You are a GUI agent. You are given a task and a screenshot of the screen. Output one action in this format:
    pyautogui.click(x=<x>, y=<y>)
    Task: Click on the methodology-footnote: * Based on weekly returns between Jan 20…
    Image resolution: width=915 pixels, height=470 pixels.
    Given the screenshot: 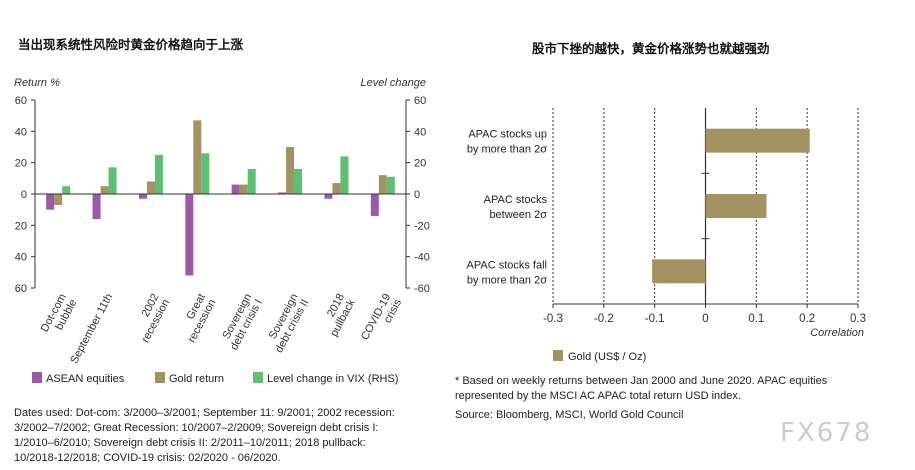 What is the action you would take?
    pyautogui.click(x=641, y=388)
    